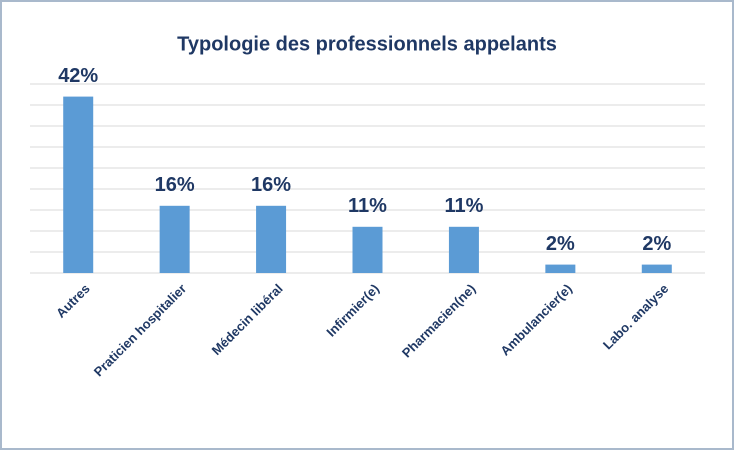  I want to click on data-label: 42%, so click(78, 76).